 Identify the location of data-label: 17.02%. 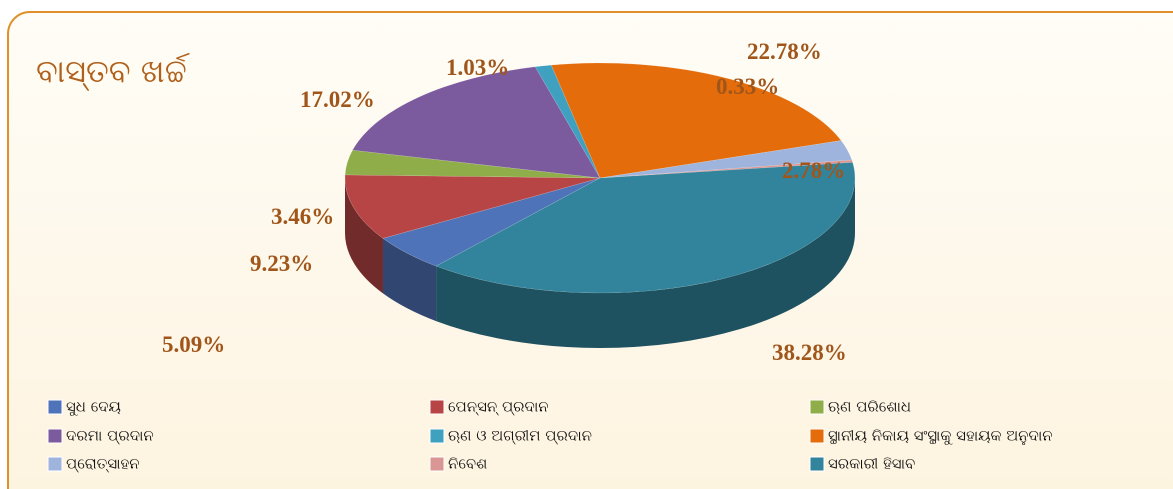
(337, 99).